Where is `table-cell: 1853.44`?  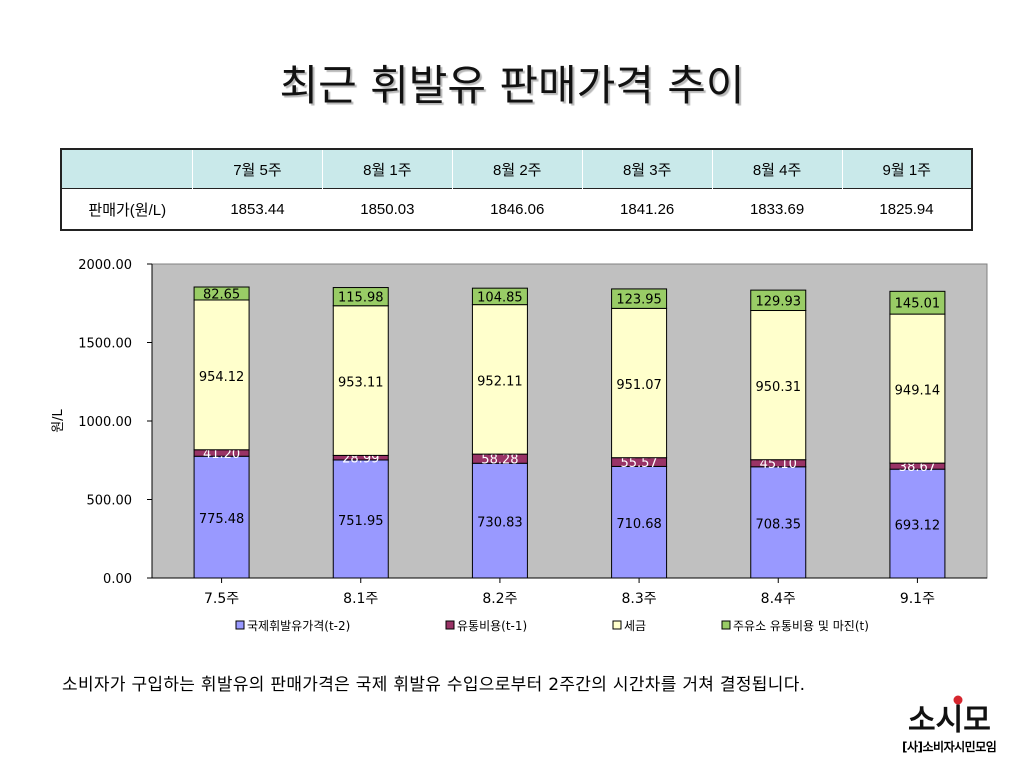
table-cell: 1853.44 is located at coordinates (257, 209).